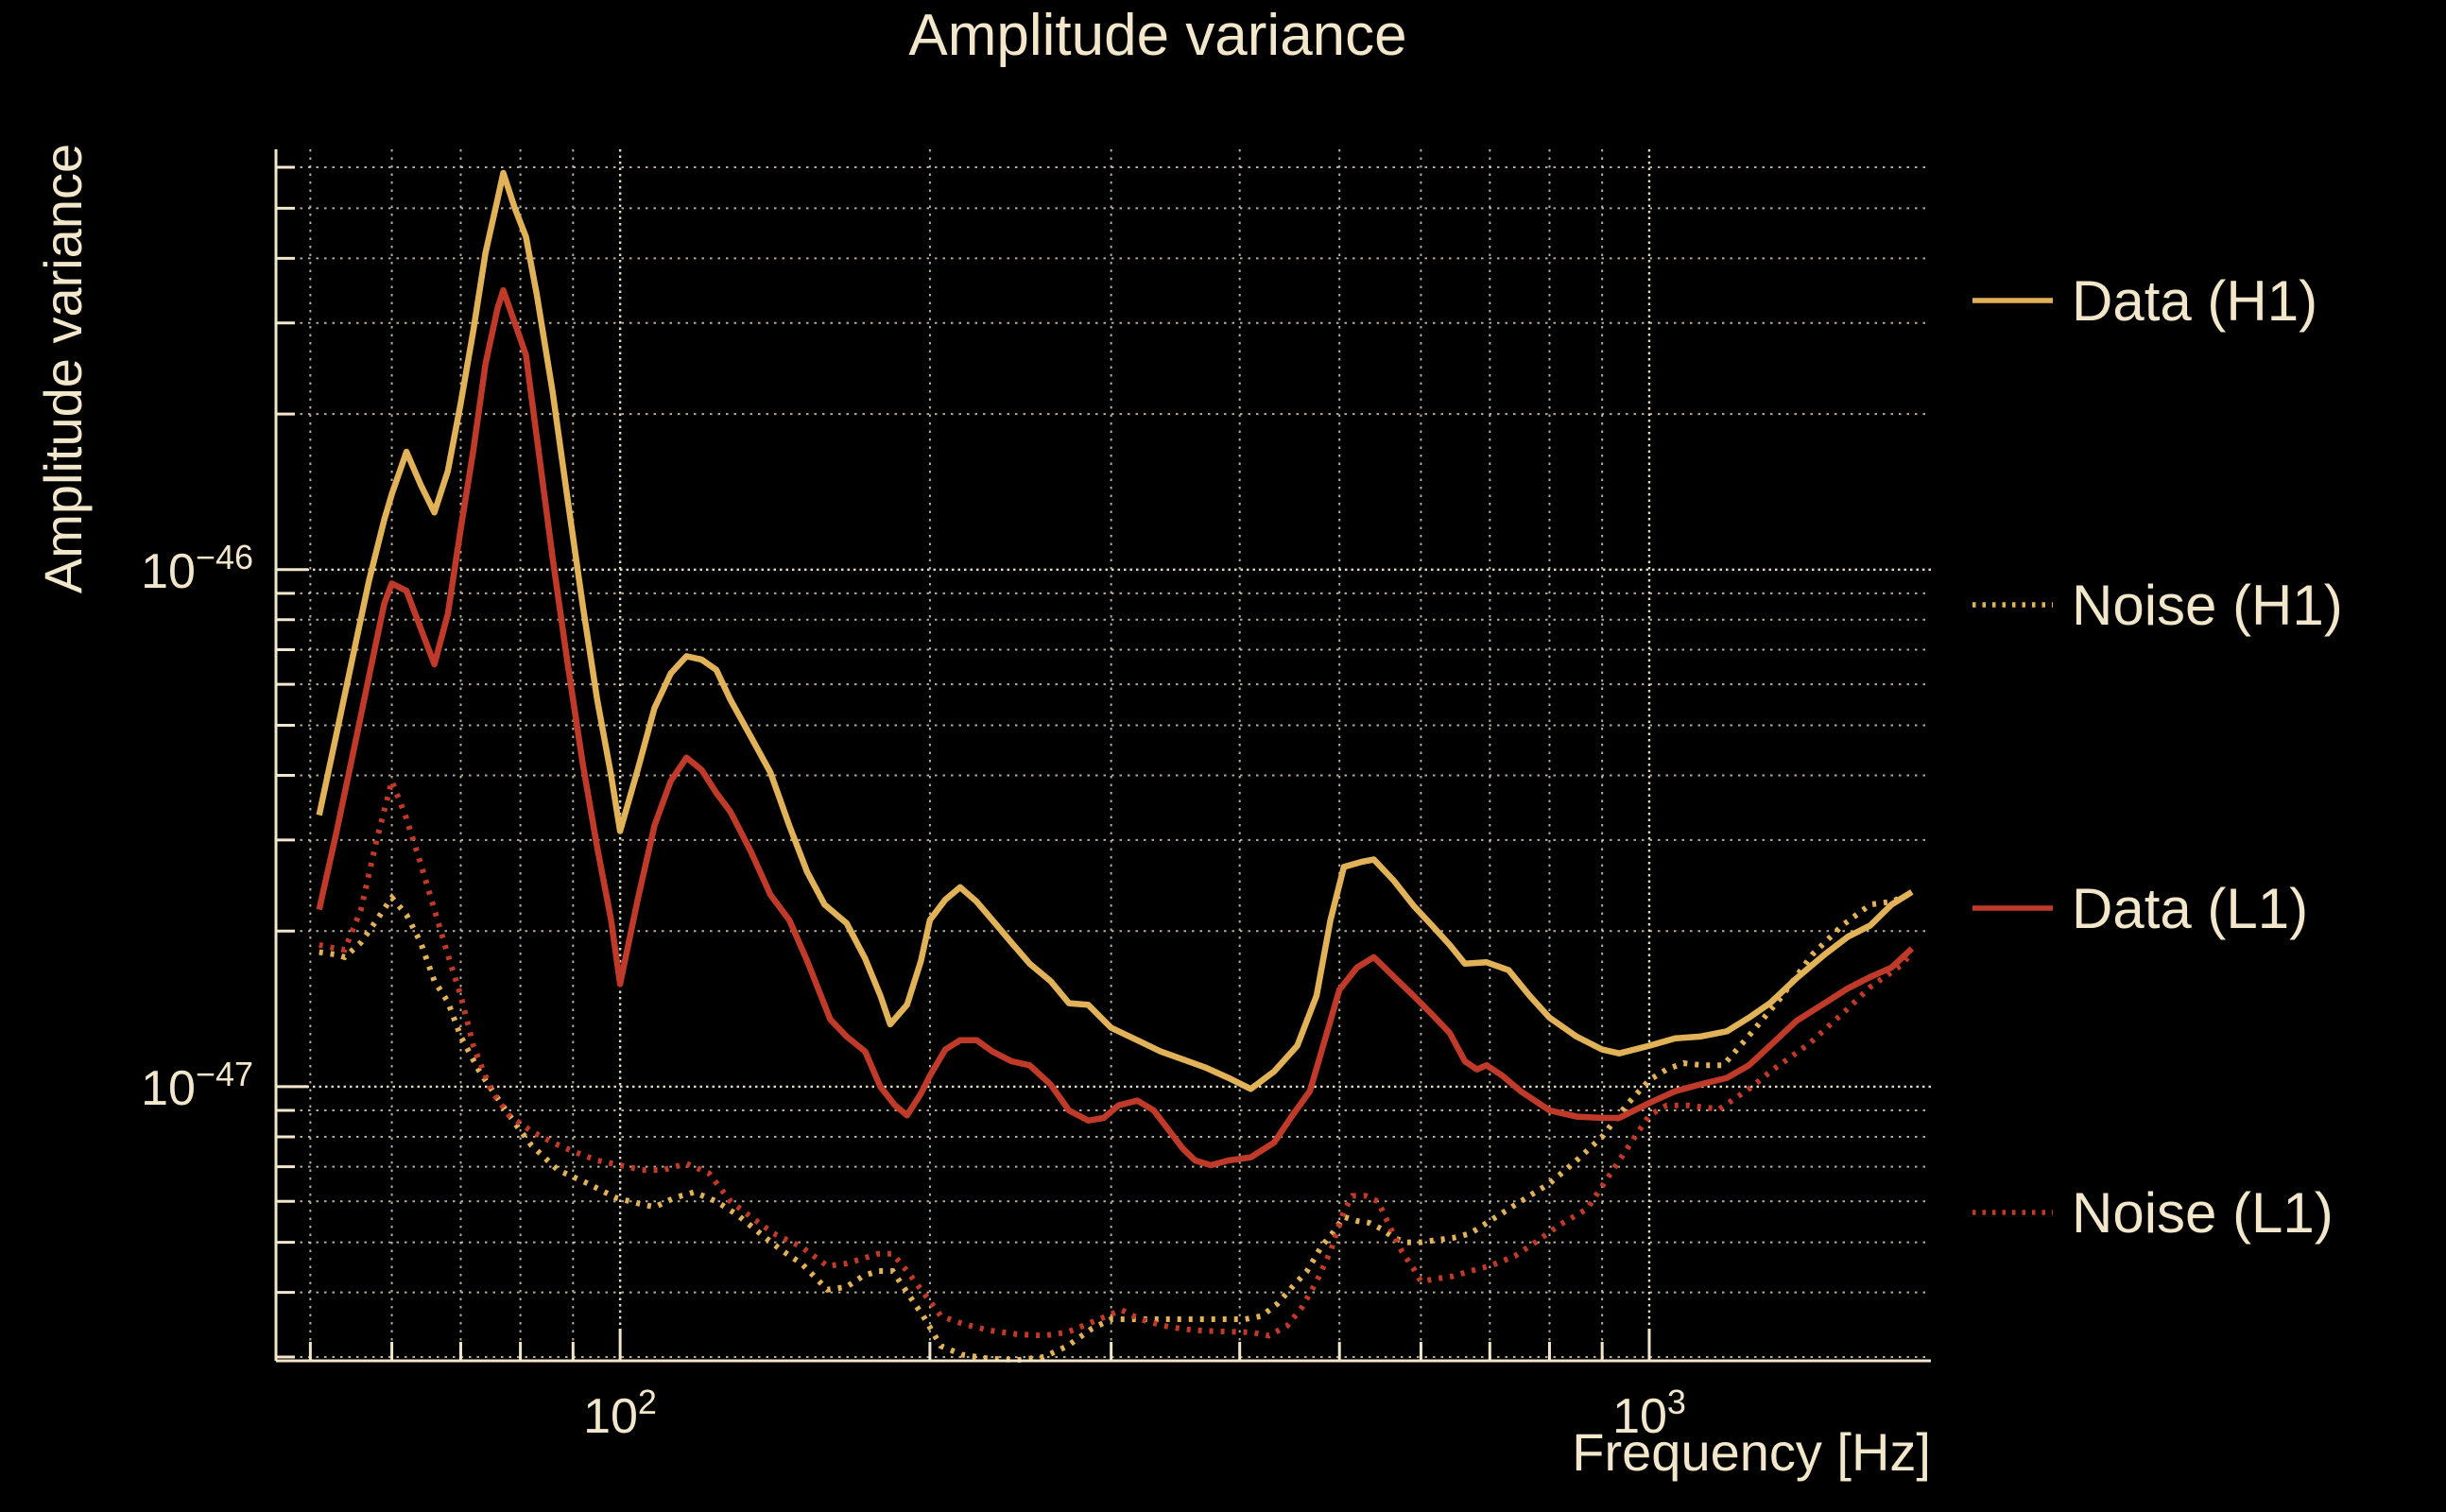 This screenshot has width=2446, height=1512. I want to click on legend-entry-data_l1: Data (L1), so click(2140, 908).